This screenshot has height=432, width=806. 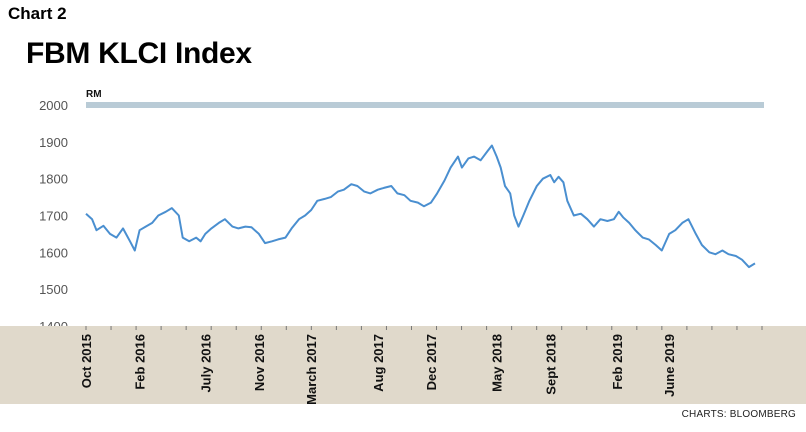 What do you see at coordinates (53, 142) in the screenshot?
I see `y-tick-label: 1900` at bounding box center [53, 142].